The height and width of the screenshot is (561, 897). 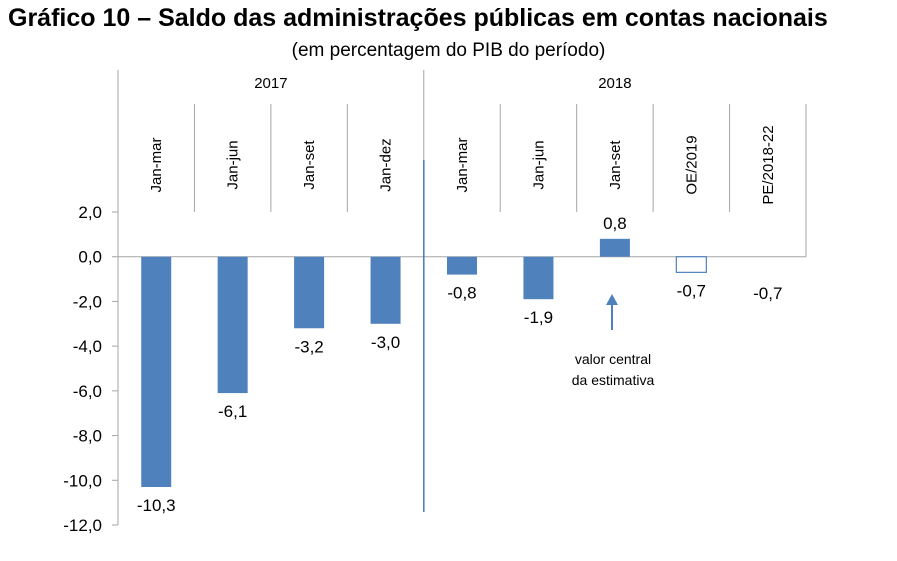 What do you see at coordinates (613, 359) in the screenshot?
I see `annotation-line-1: valor central` at bounding box center [613, 359].